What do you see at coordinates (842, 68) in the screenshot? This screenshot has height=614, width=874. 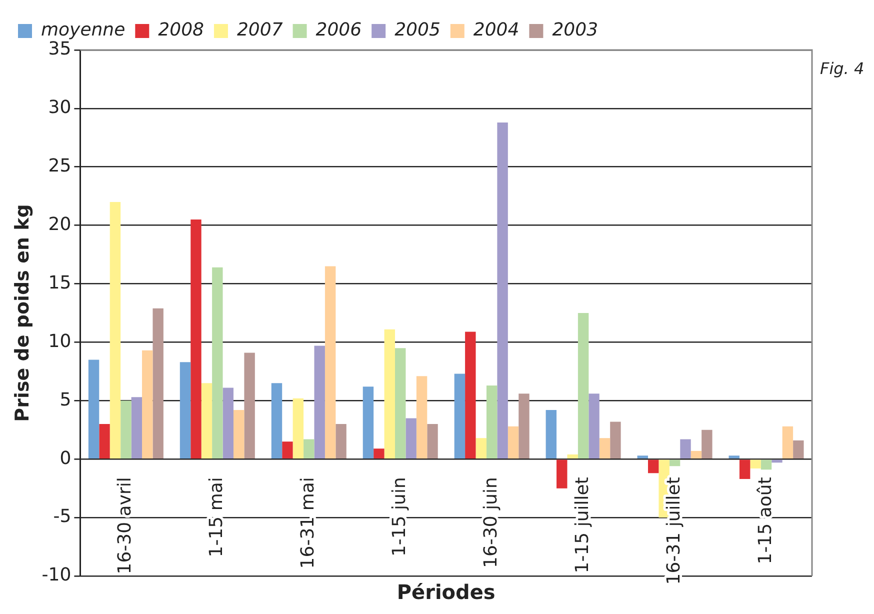 I see `caption: Fig. 4` at bounding box center [842, 68].